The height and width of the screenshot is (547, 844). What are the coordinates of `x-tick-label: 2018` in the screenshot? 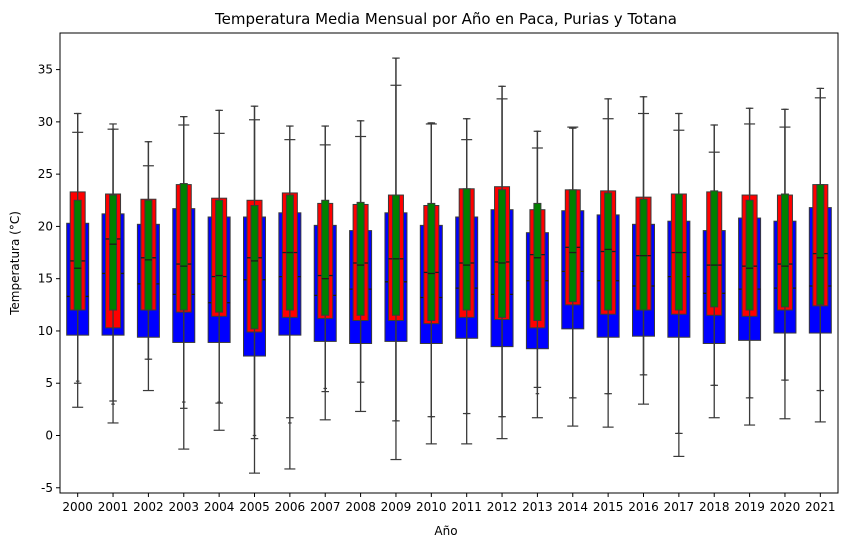 It's located at (714, 507).